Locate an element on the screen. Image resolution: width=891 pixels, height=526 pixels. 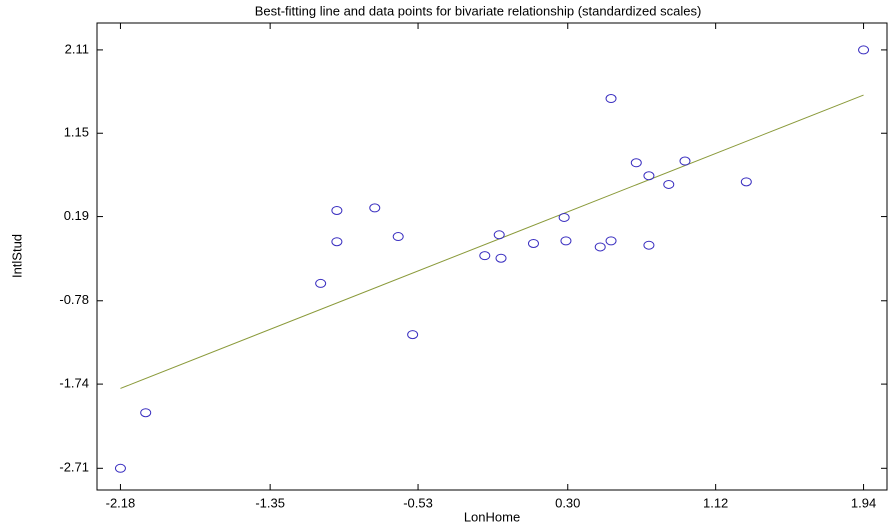
y-tick-label: 1.15 is located at coordinates (76, 132).